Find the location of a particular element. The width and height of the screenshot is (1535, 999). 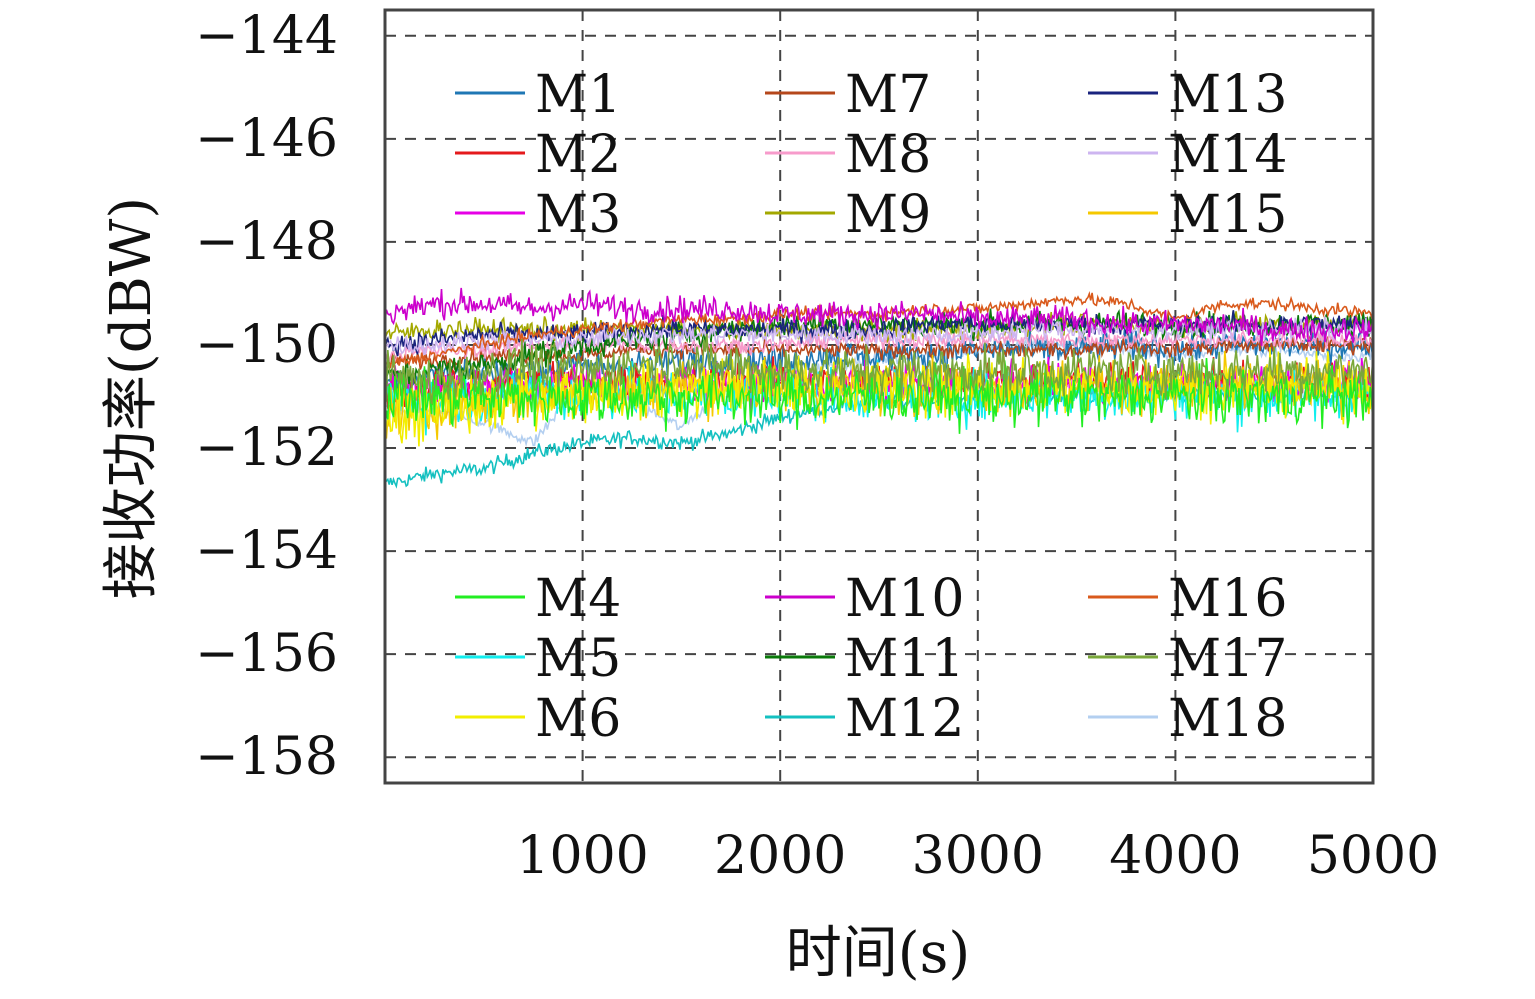

series-lines is located at coordinates (879, 388).